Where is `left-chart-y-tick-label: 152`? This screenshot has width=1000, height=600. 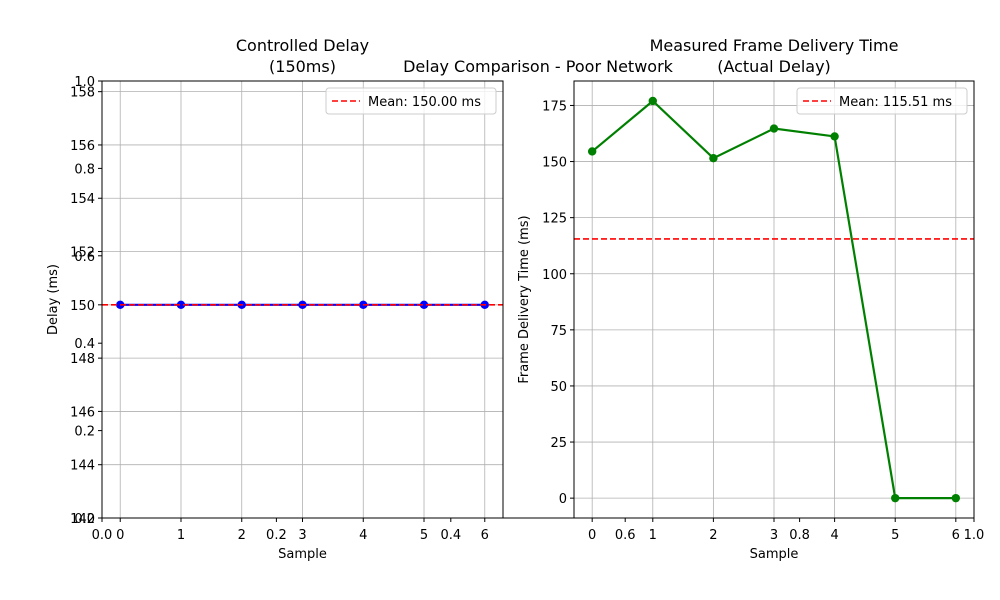
left-chart-y-tick-label: 152 is located at coordinates (82, 253).